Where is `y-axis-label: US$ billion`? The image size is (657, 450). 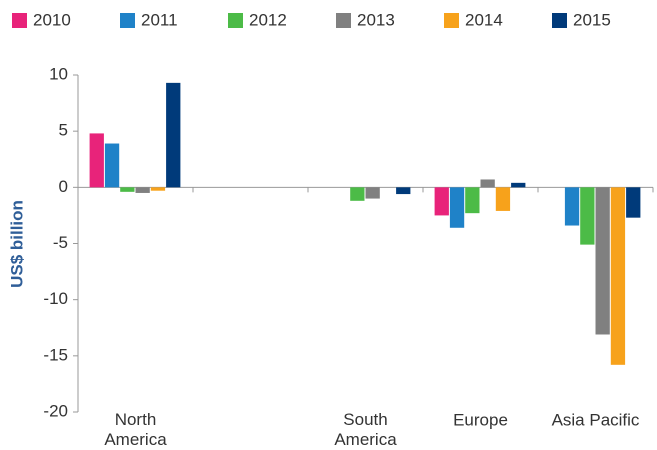 y-axis-label: US$ billion is located at coordinates (16, 244).